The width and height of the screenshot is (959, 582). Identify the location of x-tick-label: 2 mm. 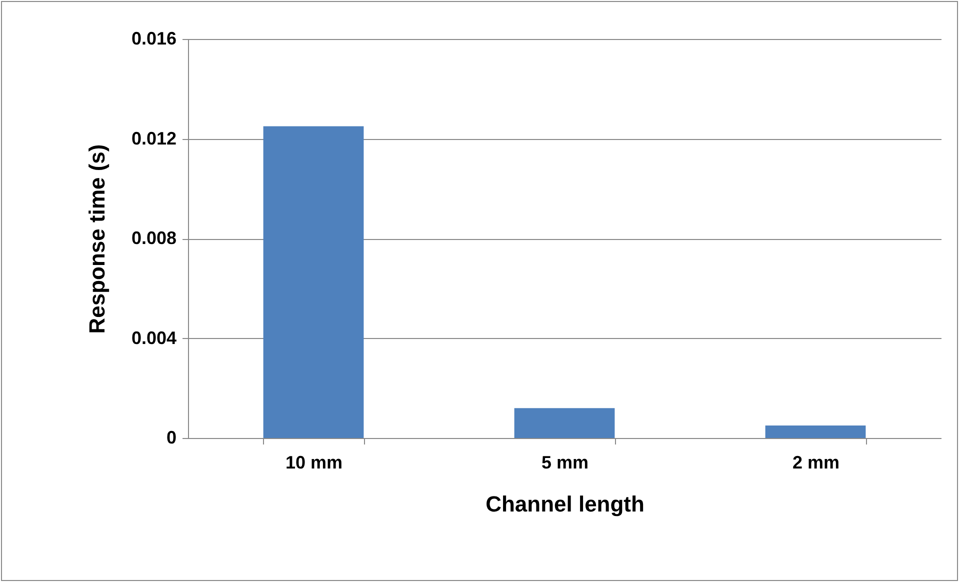
(816, 462).